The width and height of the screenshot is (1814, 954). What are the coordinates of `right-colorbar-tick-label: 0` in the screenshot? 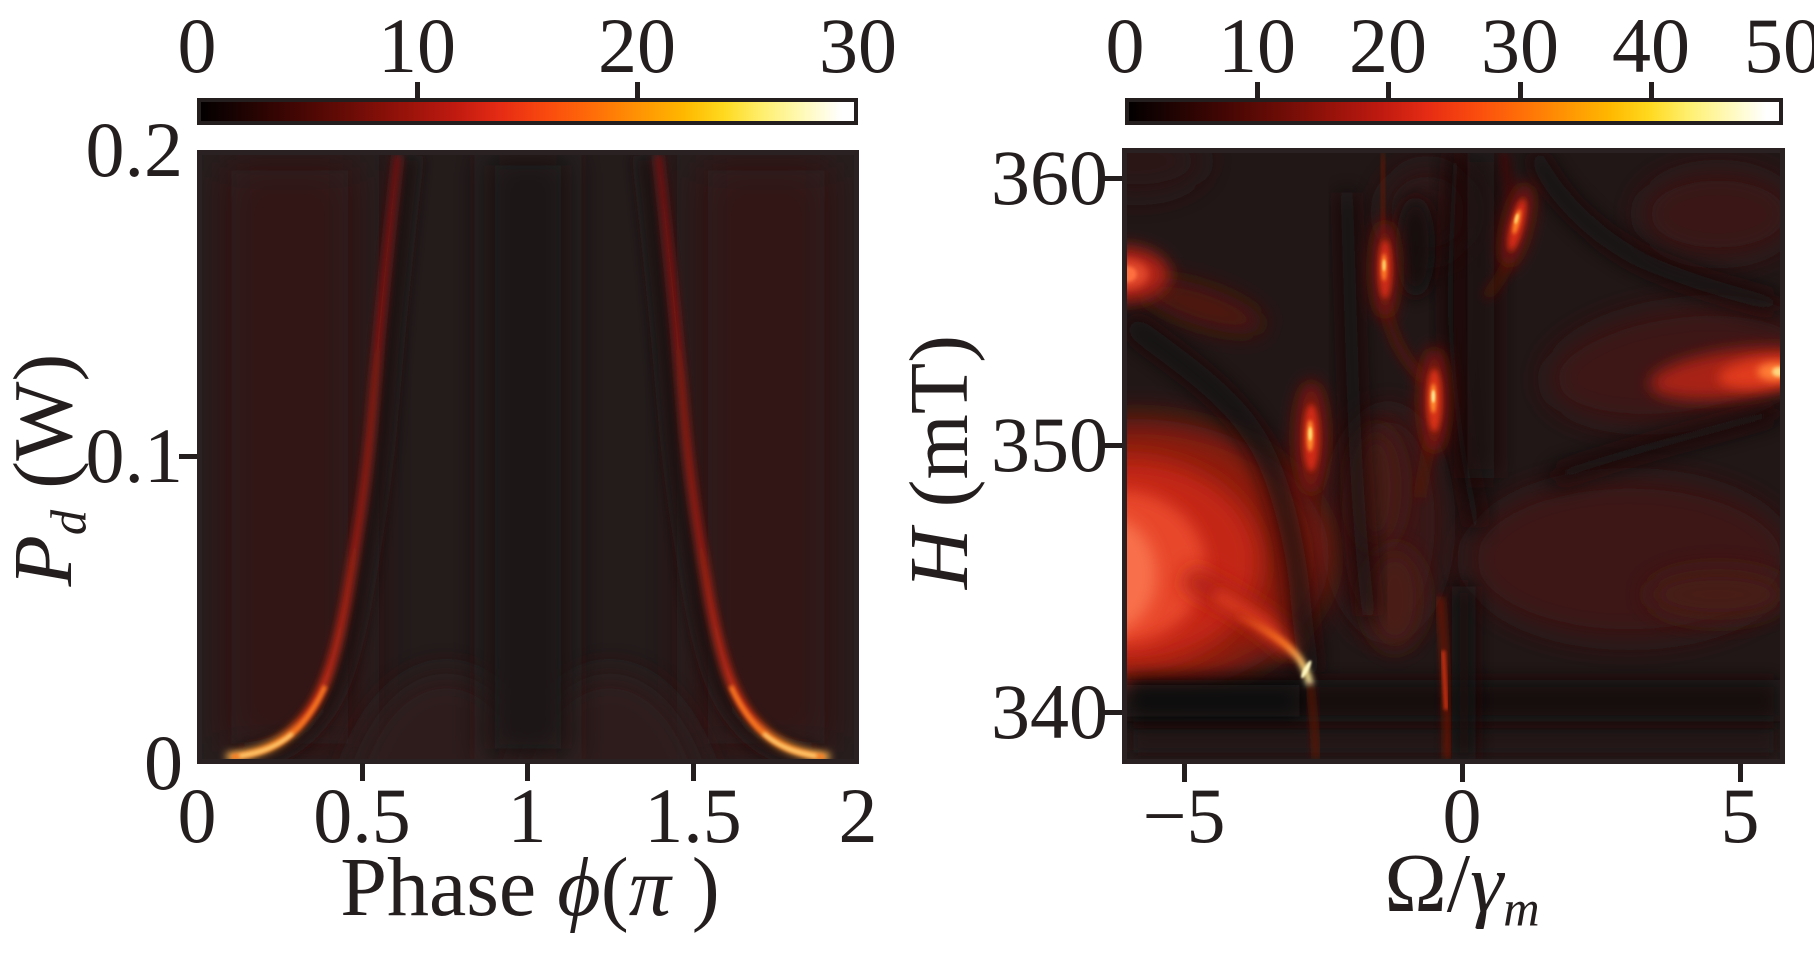 It's located at (1125, 45).